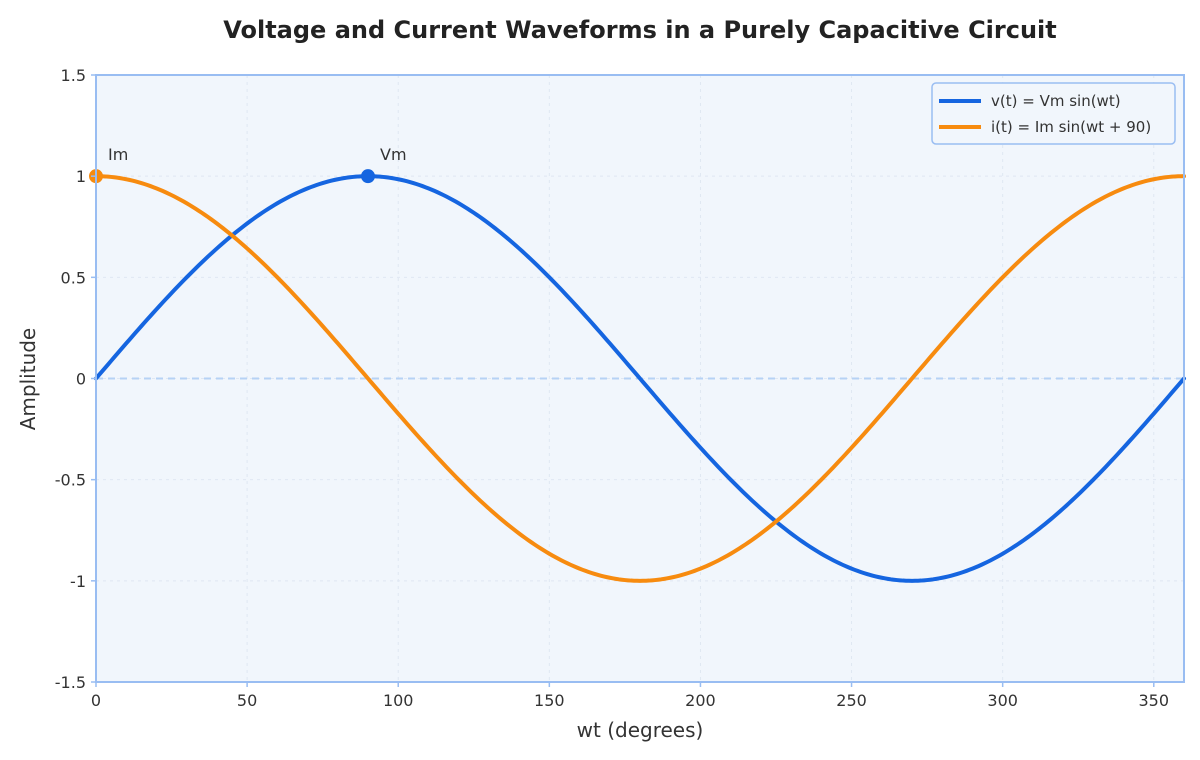 Image resolution: width=1200 pixels, height=760 pixels. Describe the element at coordinates (393, 154) in the screenshot. I see `vm-annotation-label: Vm` at that location.